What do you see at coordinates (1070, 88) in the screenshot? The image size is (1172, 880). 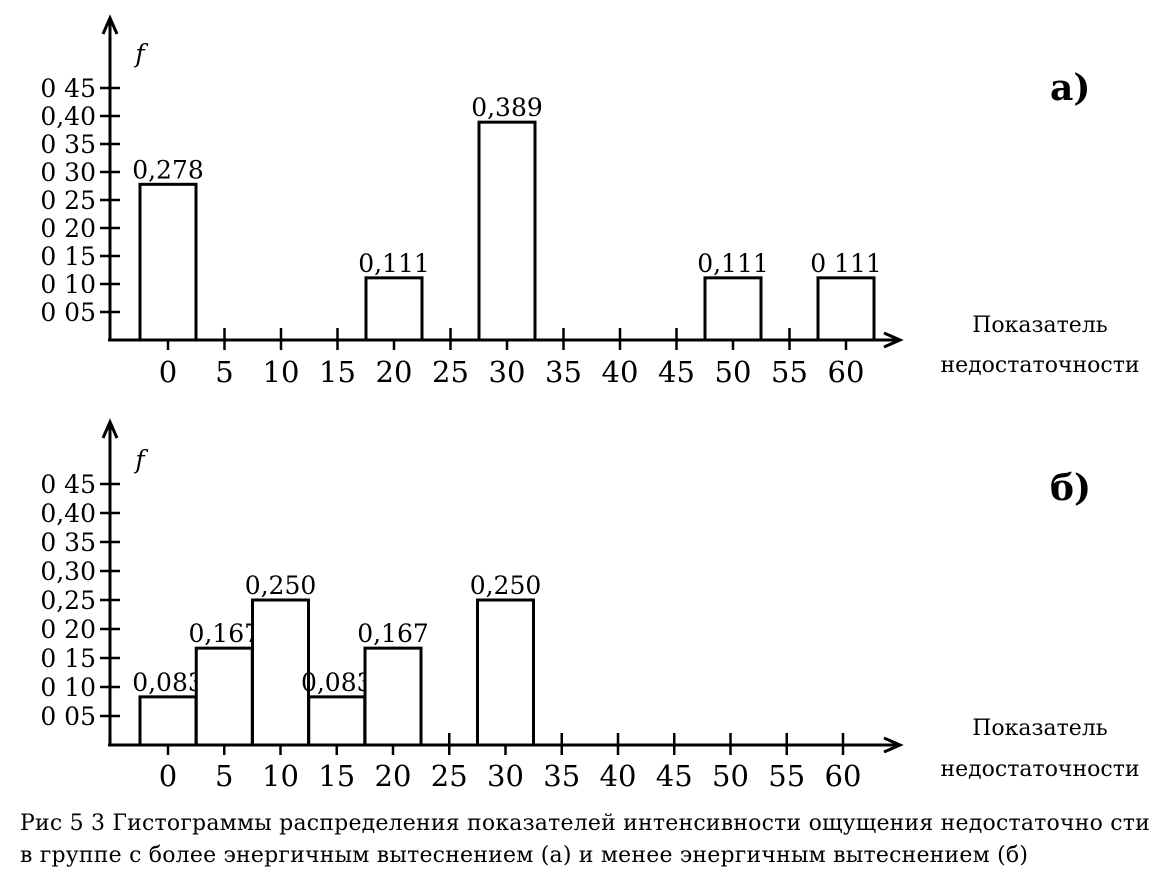 I see `panel-label: а)` at bounding box center [1070, 88].